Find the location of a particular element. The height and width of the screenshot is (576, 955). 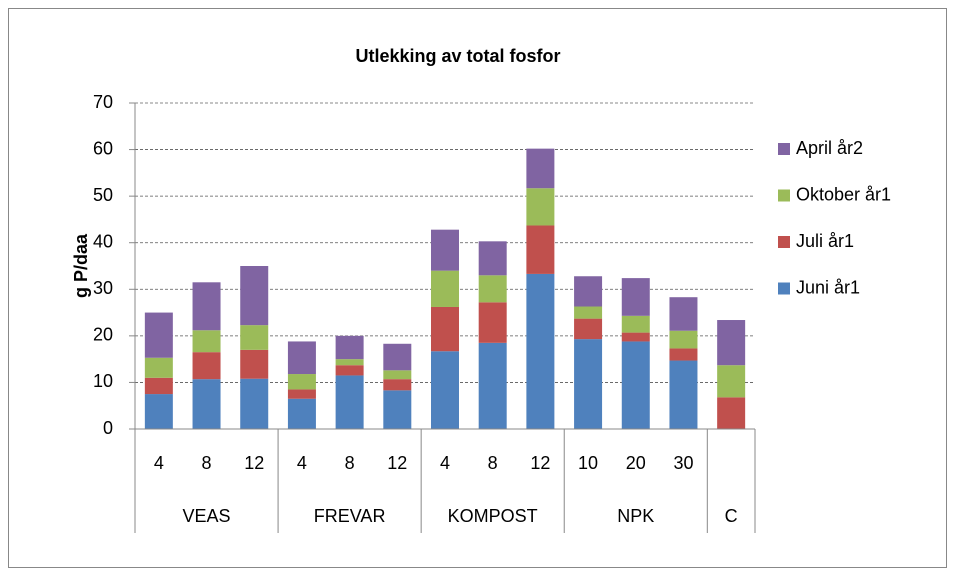

legend-label: Oktober år1 is located at coordinates (843, 194).